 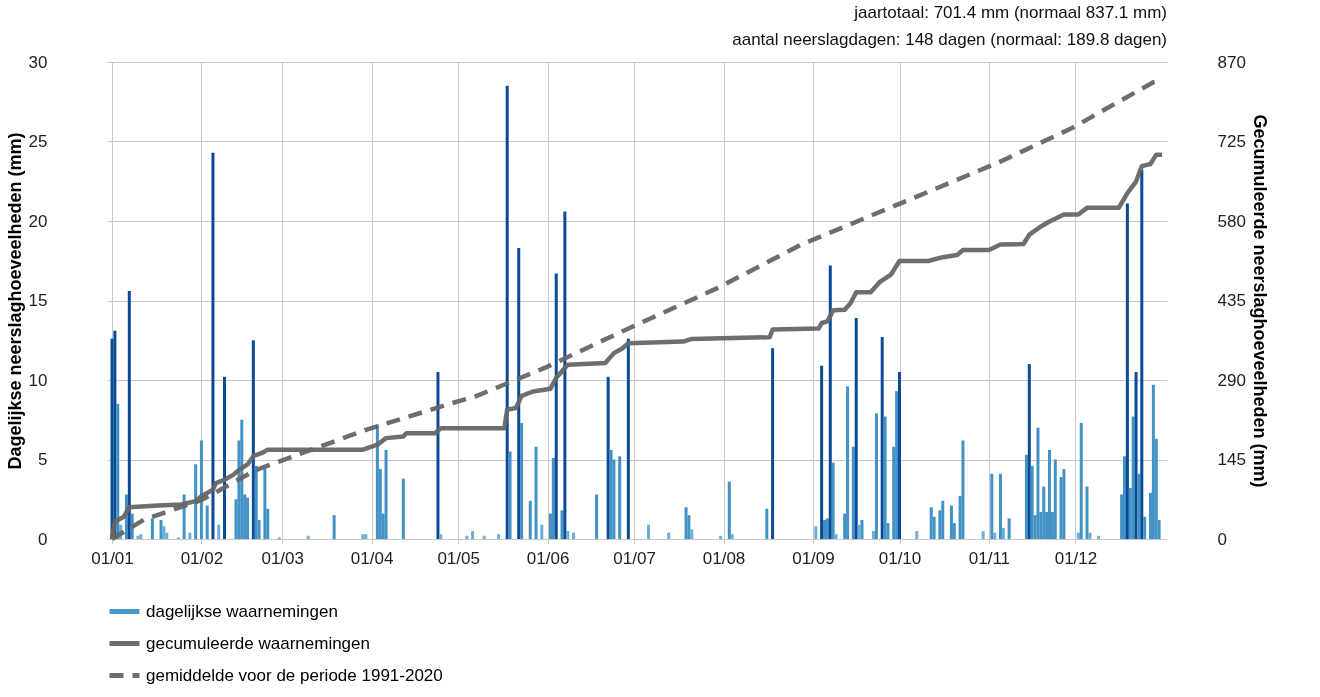 I want to click on y-tick-label: 0, so click(x=43, y=539).